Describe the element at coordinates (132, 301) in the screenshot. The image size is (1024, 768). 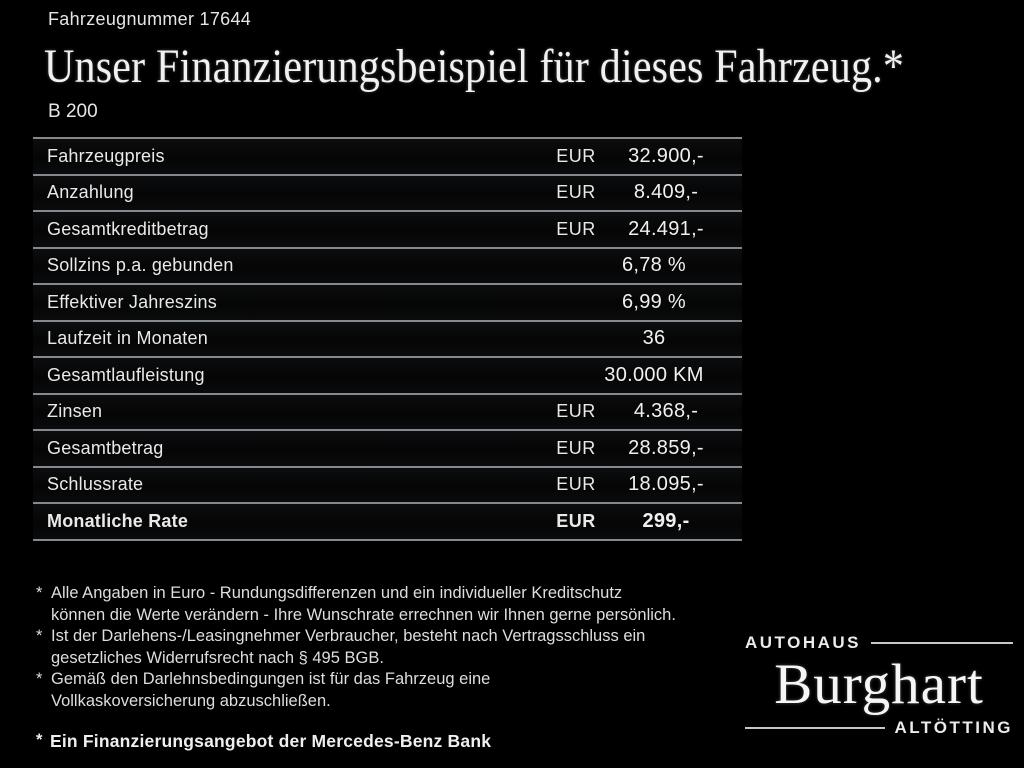
I see `row-label: Effektiver Jahreszins` at that location.